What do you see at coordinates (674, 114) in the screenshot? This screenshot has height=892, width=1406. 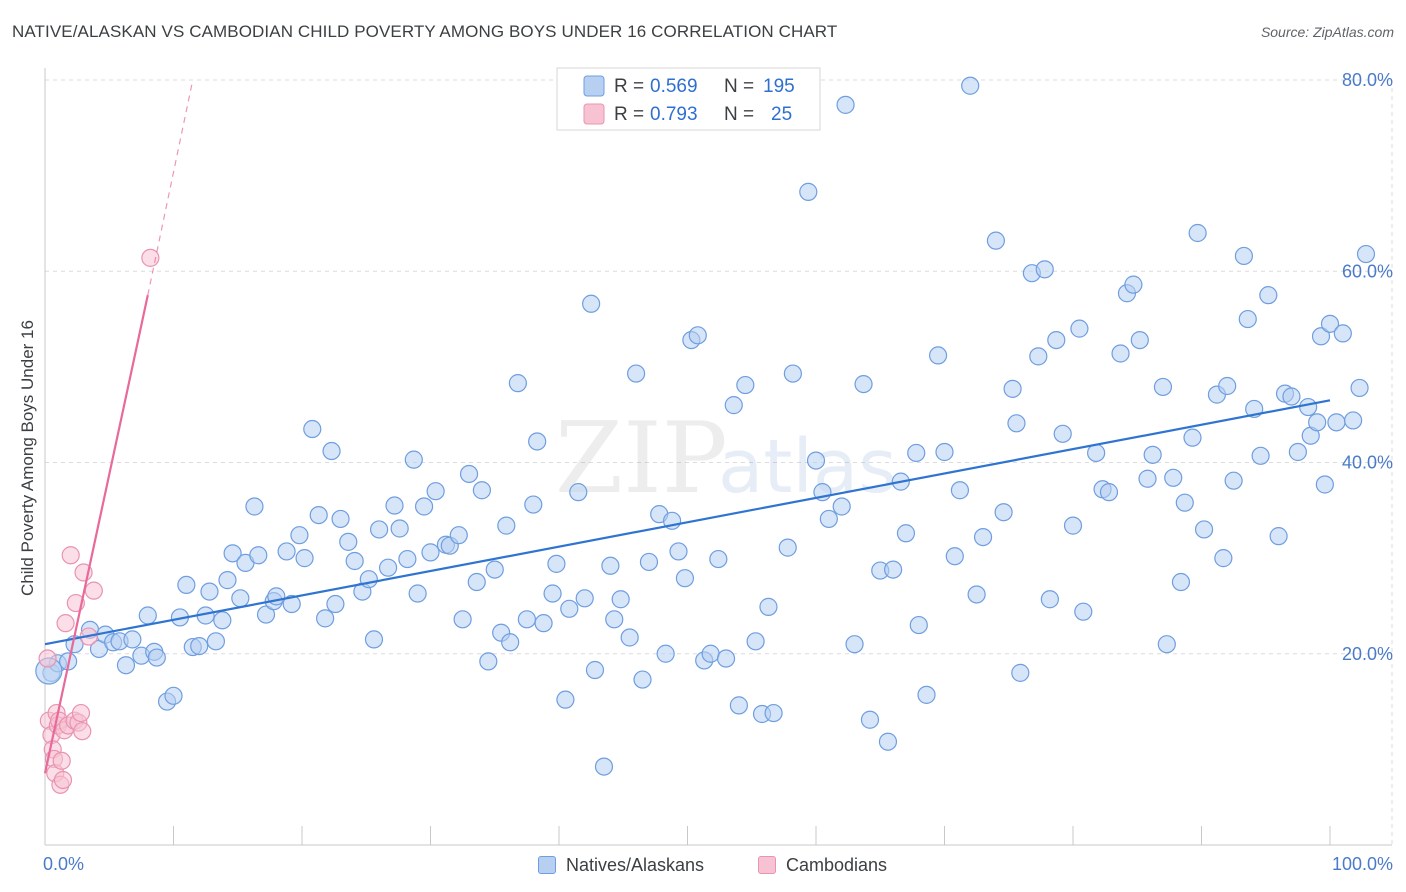 I see `legend-r-value-2: 0.793` at bounding box center [674, 114].